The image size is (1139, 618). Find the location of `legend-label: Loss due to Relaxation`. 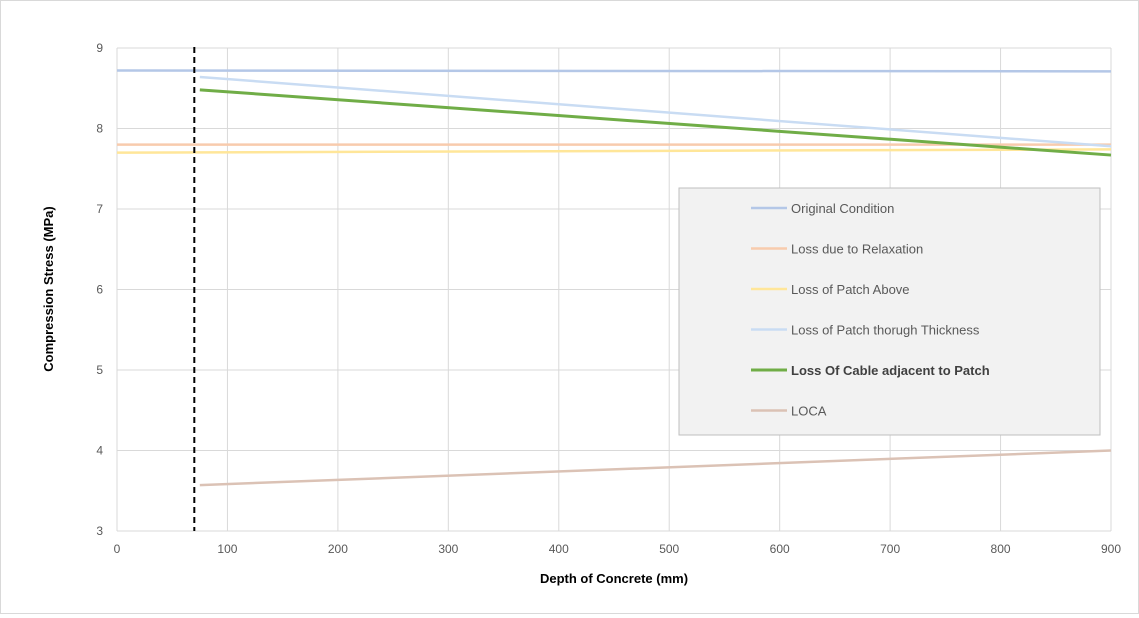

legend-label: Loss due to Relaxation is located at coordinates (857, 249).